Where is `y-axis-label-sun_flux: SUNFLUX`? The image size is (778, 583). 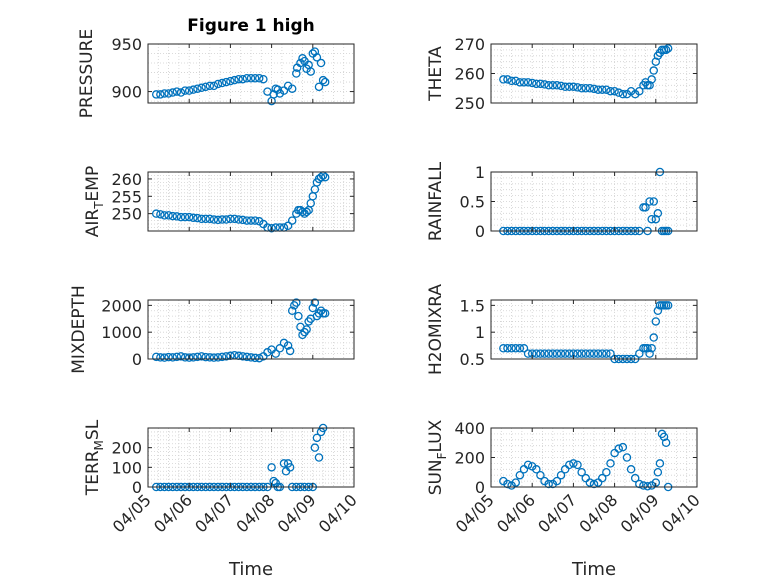
y-axis-label-sun_flux: SUNFLUX is located at coordinates (437, 457).